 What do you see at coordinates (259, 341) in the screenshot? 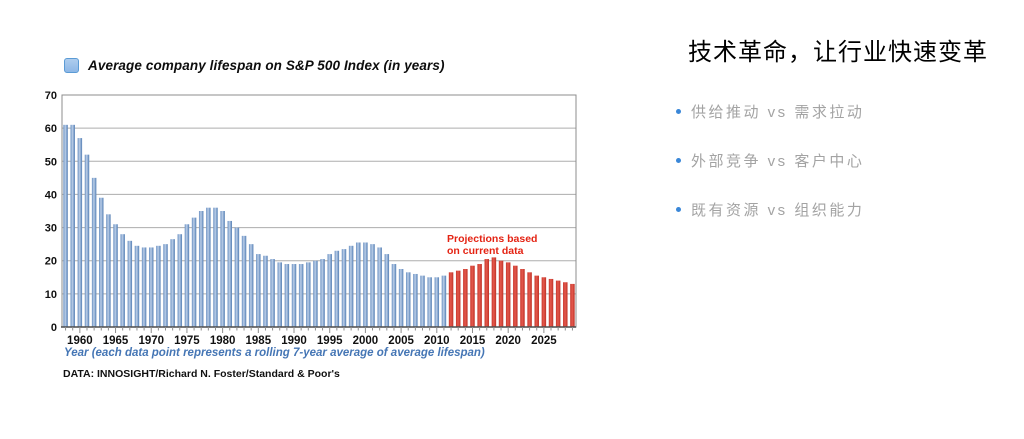
I see `svg-text: 1985` at bounding box center [259, 341].